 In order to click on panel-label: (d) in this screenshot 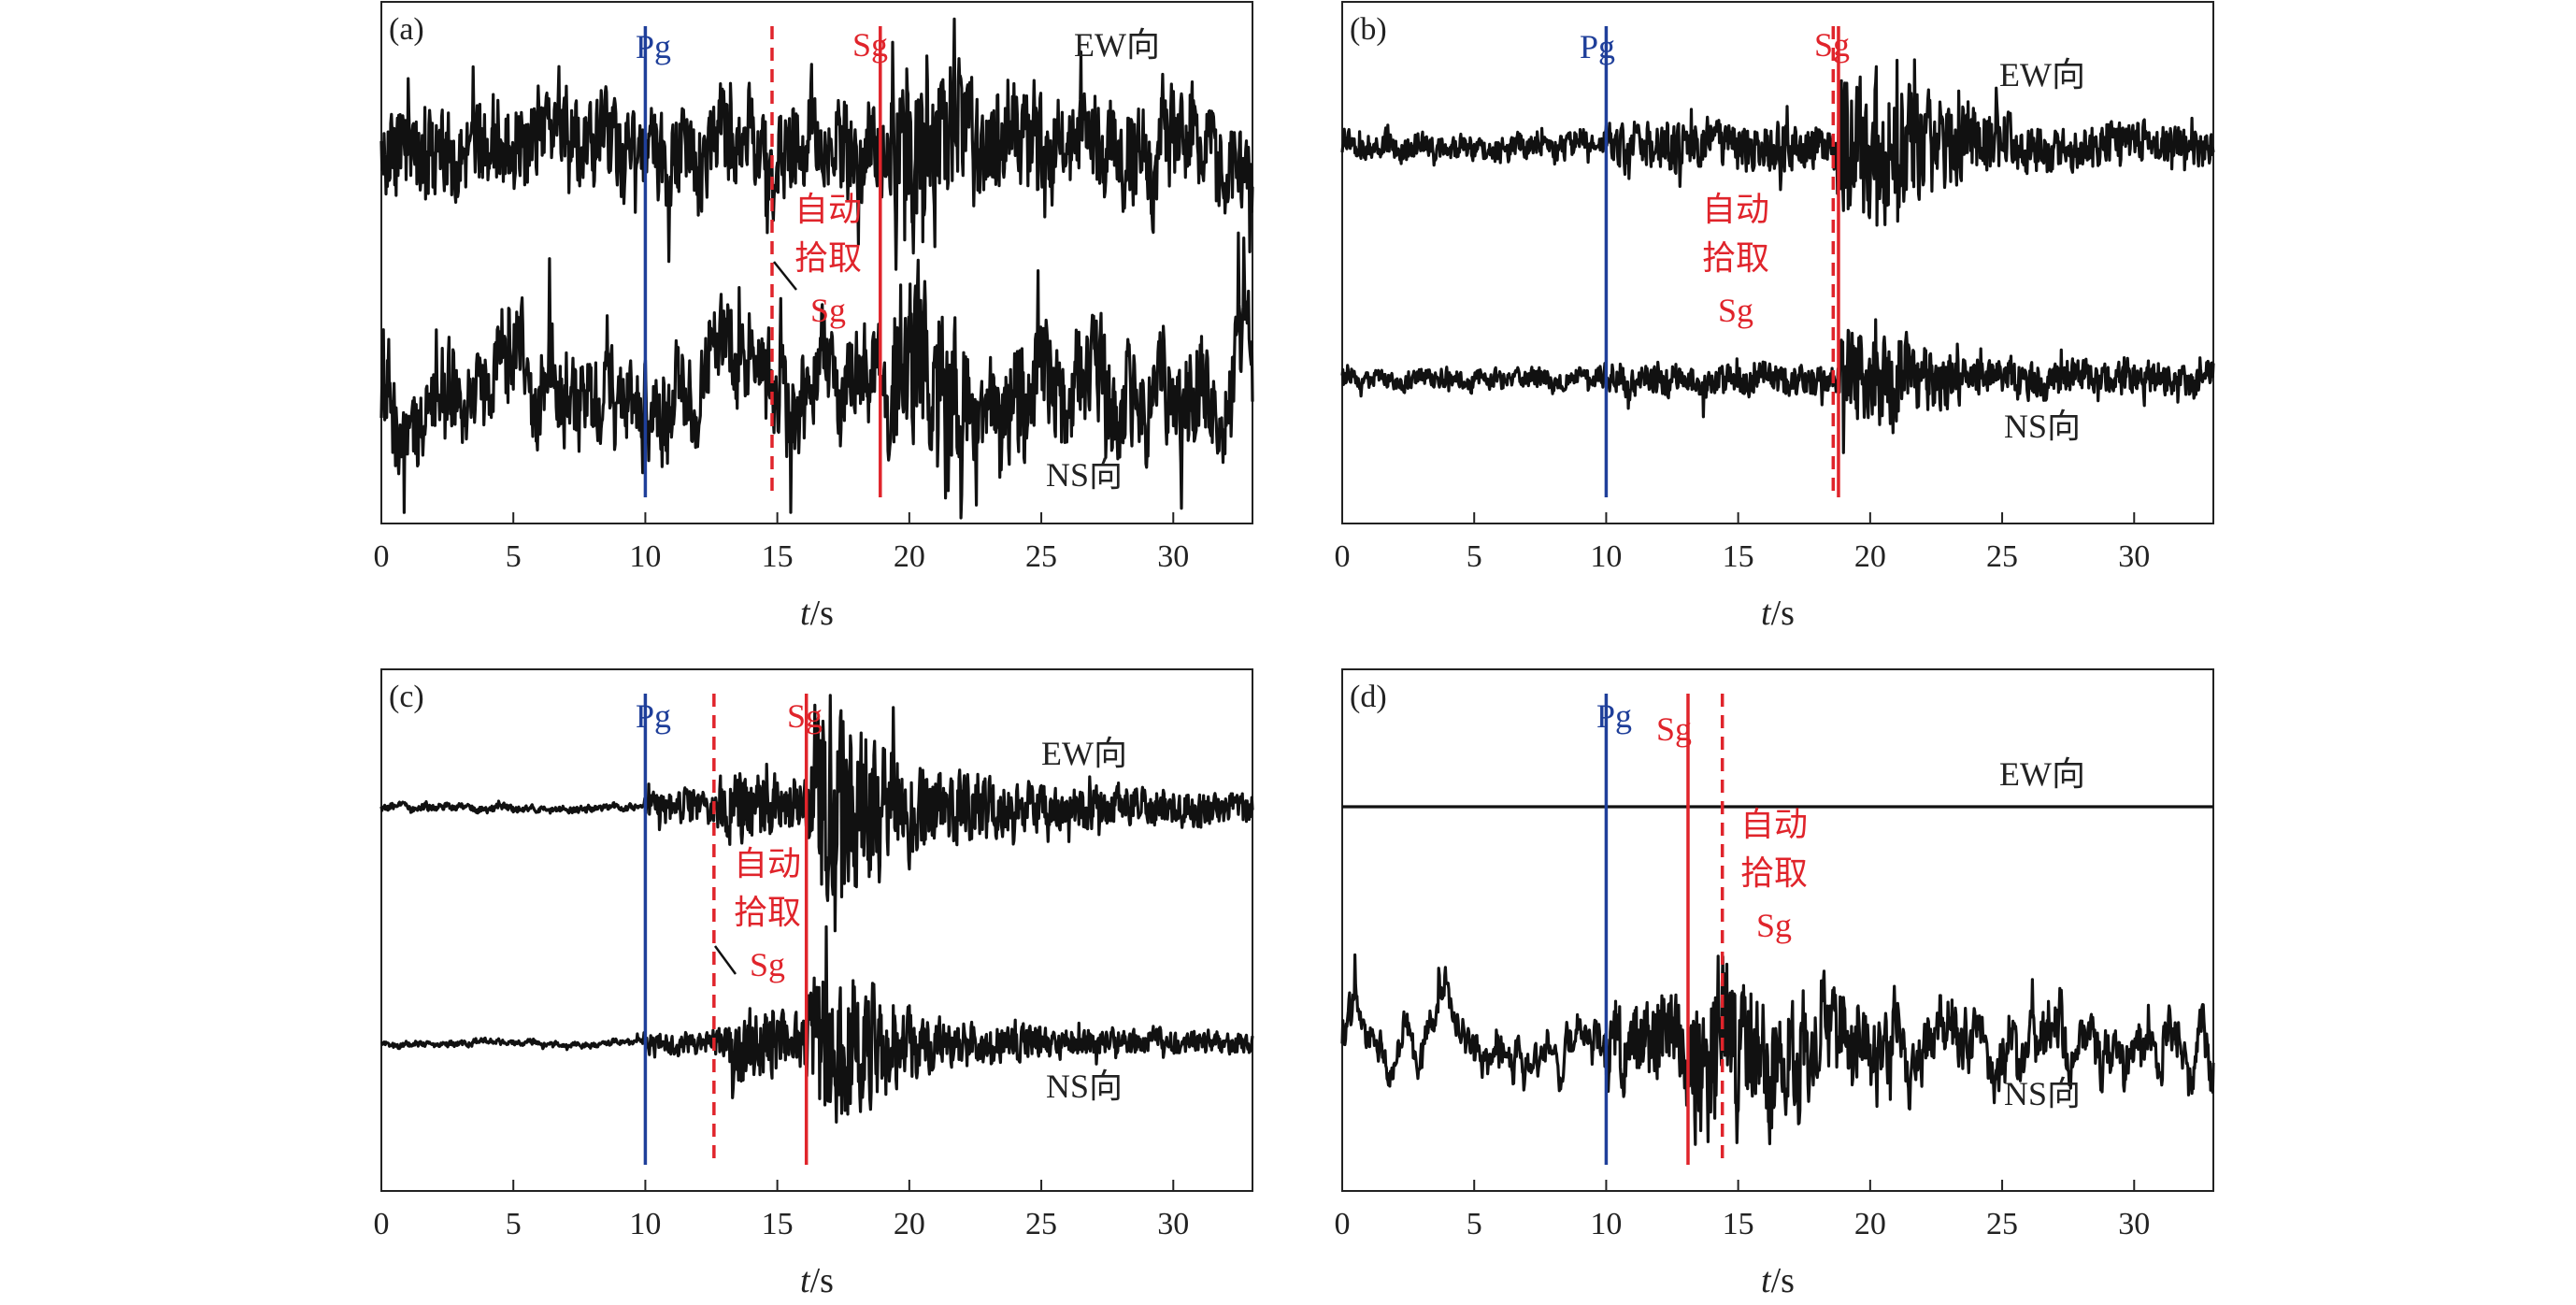, I will do `click(1368, 697)`.